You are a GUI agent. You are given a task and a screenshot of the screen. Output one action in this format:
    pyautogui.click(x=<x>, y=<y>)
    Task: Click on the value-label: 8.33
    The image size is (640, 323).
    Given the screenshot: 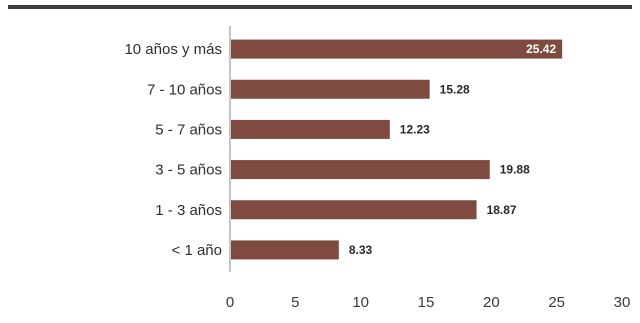 What is the action you would take?
    pyautogui.click(x=361, y=250)
    